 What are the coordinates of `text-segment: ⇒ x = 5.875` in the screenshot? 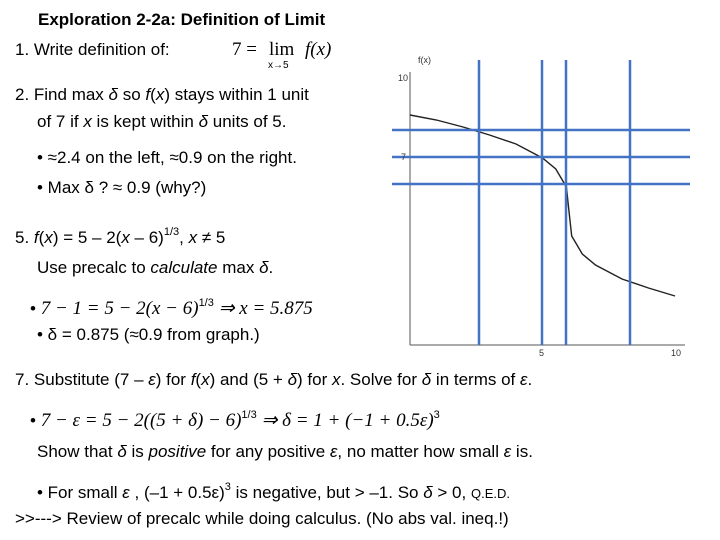 It's located at (263, 308).